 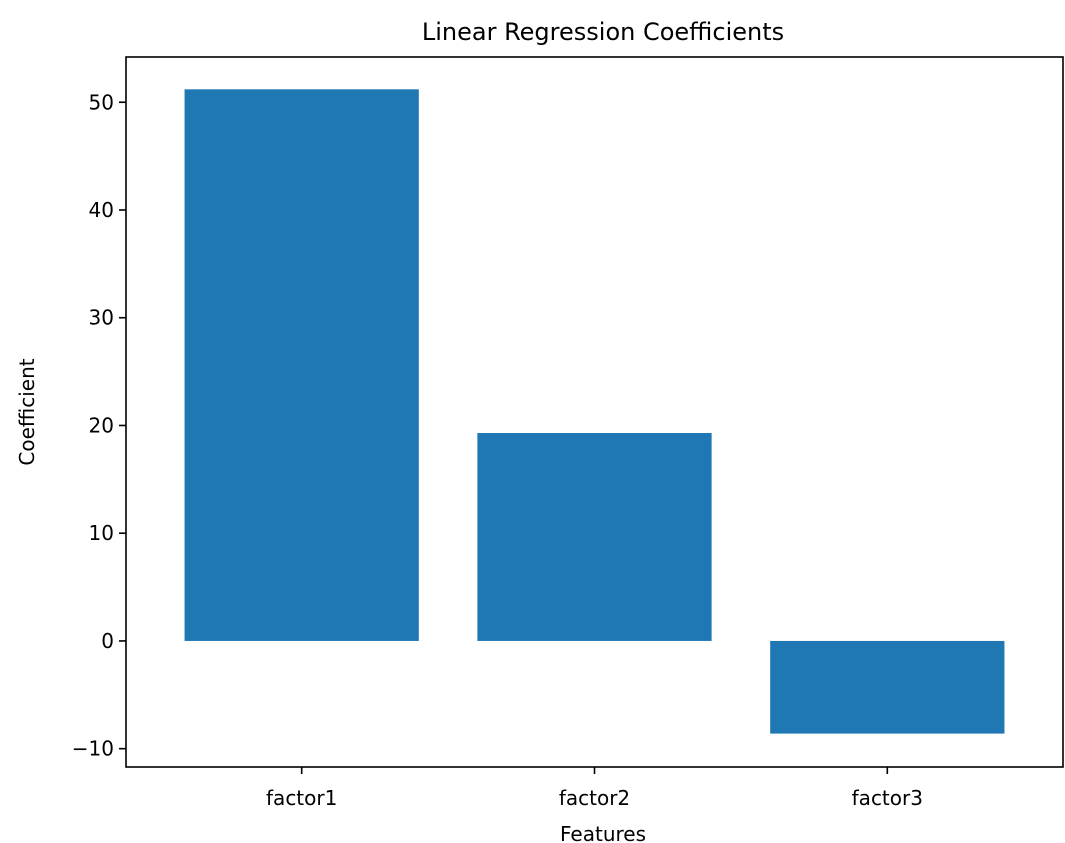 I want to click on y-axis-ticks: −10 0 10 20 30 40 50, so click(x=99, y=425).